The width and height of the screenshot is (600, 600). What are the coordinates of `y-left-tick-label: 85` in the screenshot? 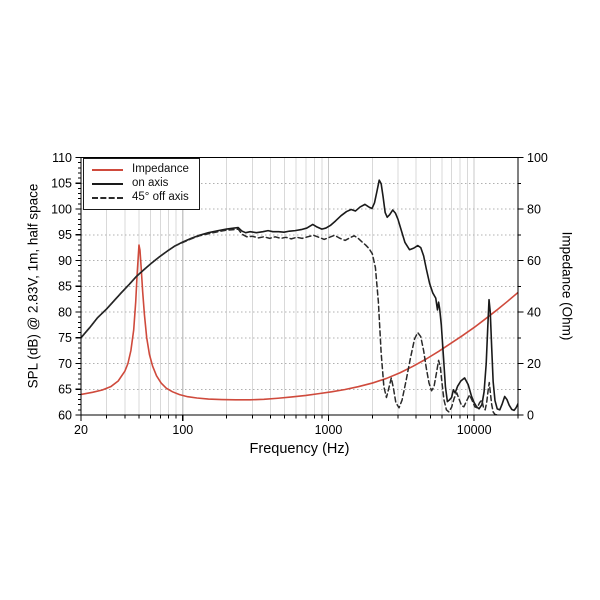 It's located at (65, 287).